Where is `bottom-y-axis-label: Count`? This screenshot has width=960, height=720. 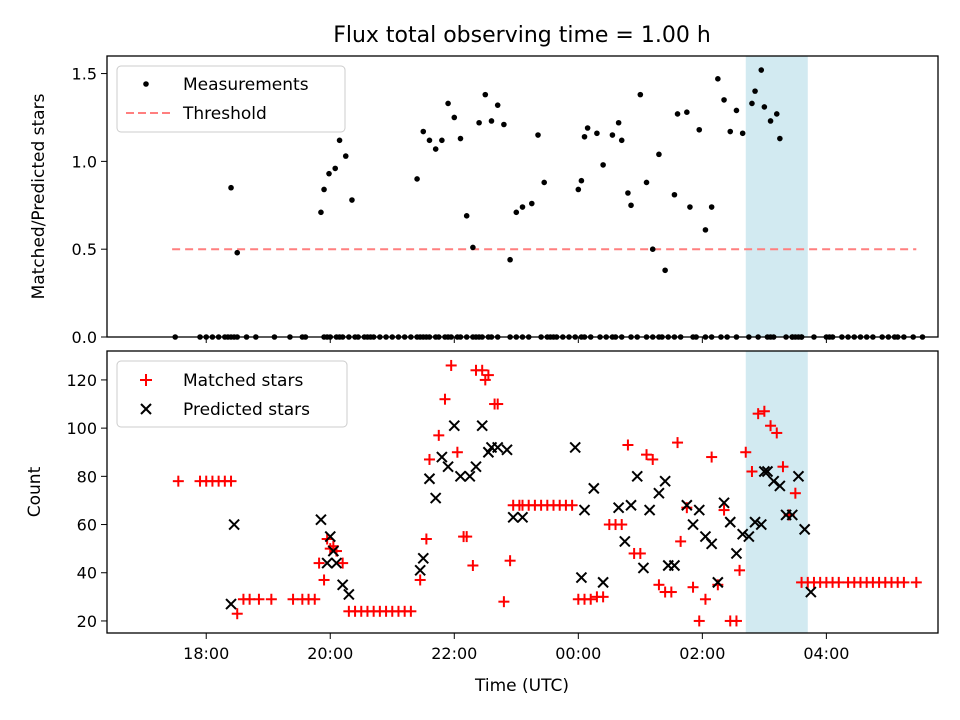 bottom-y-axis-label: Count is located at coordinates (35, 491).